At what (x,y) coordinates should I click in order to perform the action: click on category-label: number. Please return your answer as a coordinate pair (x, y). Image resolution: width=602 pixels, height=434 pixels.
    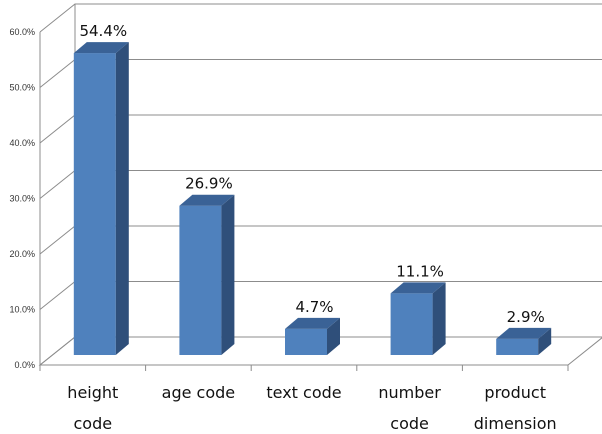
    Looking at the image, I should click on (409, 392).